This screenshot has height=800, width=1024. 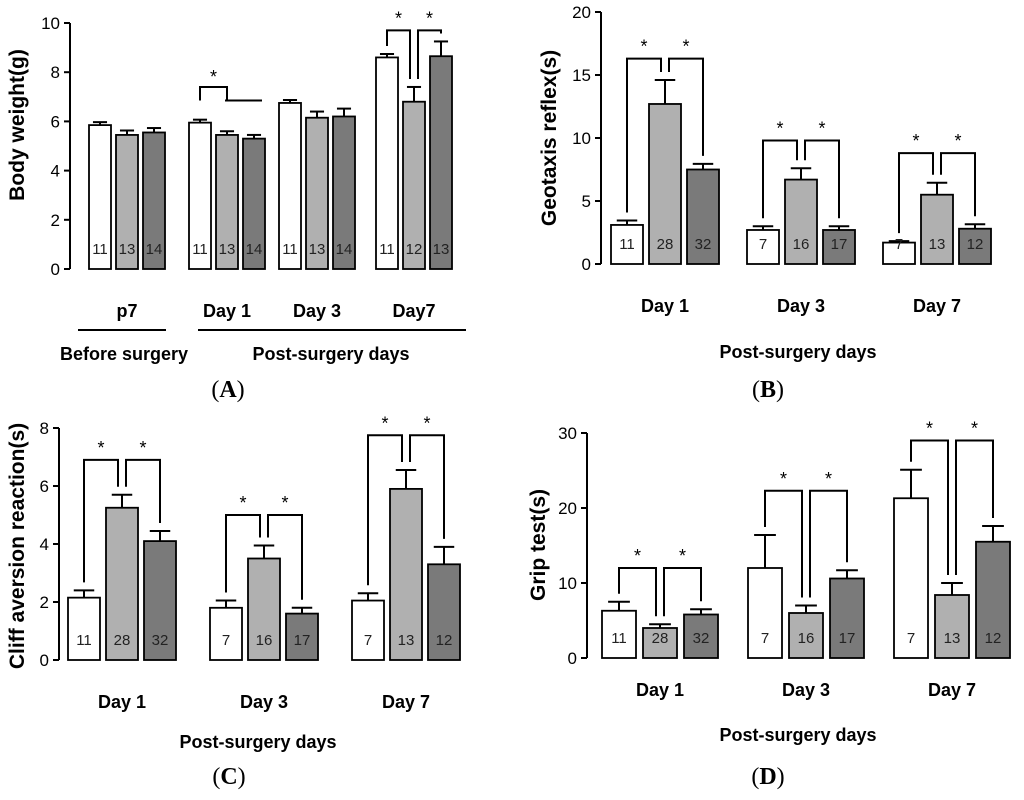 I want to click on panel-label: (B), so click(x=768, y=390).